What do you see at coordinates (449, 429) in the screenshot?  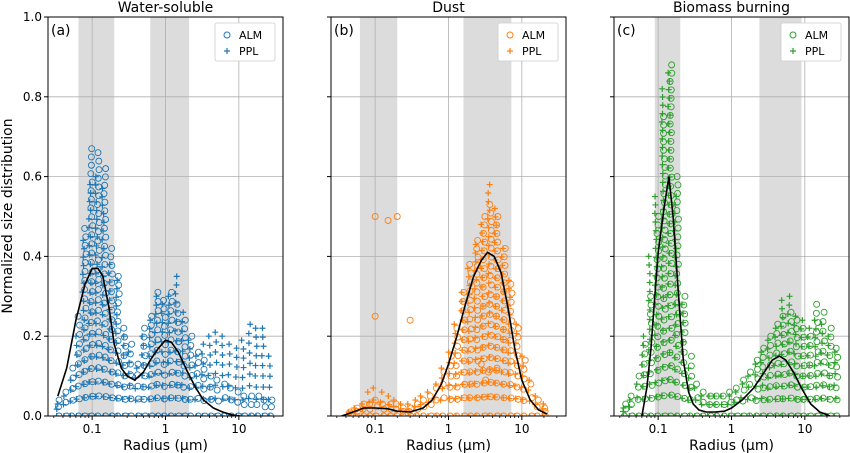 I see `x-tick-label: 1` at bounding box center [449, 429].